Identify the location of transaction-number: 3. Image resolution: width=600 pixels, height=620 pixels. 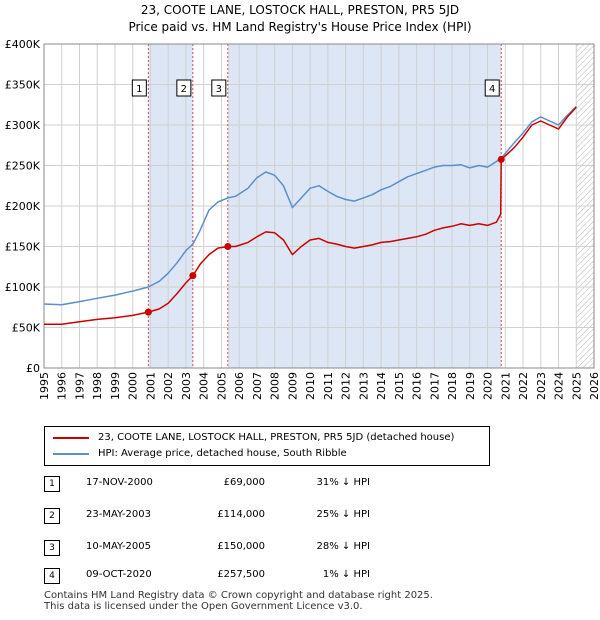
(52, 548).